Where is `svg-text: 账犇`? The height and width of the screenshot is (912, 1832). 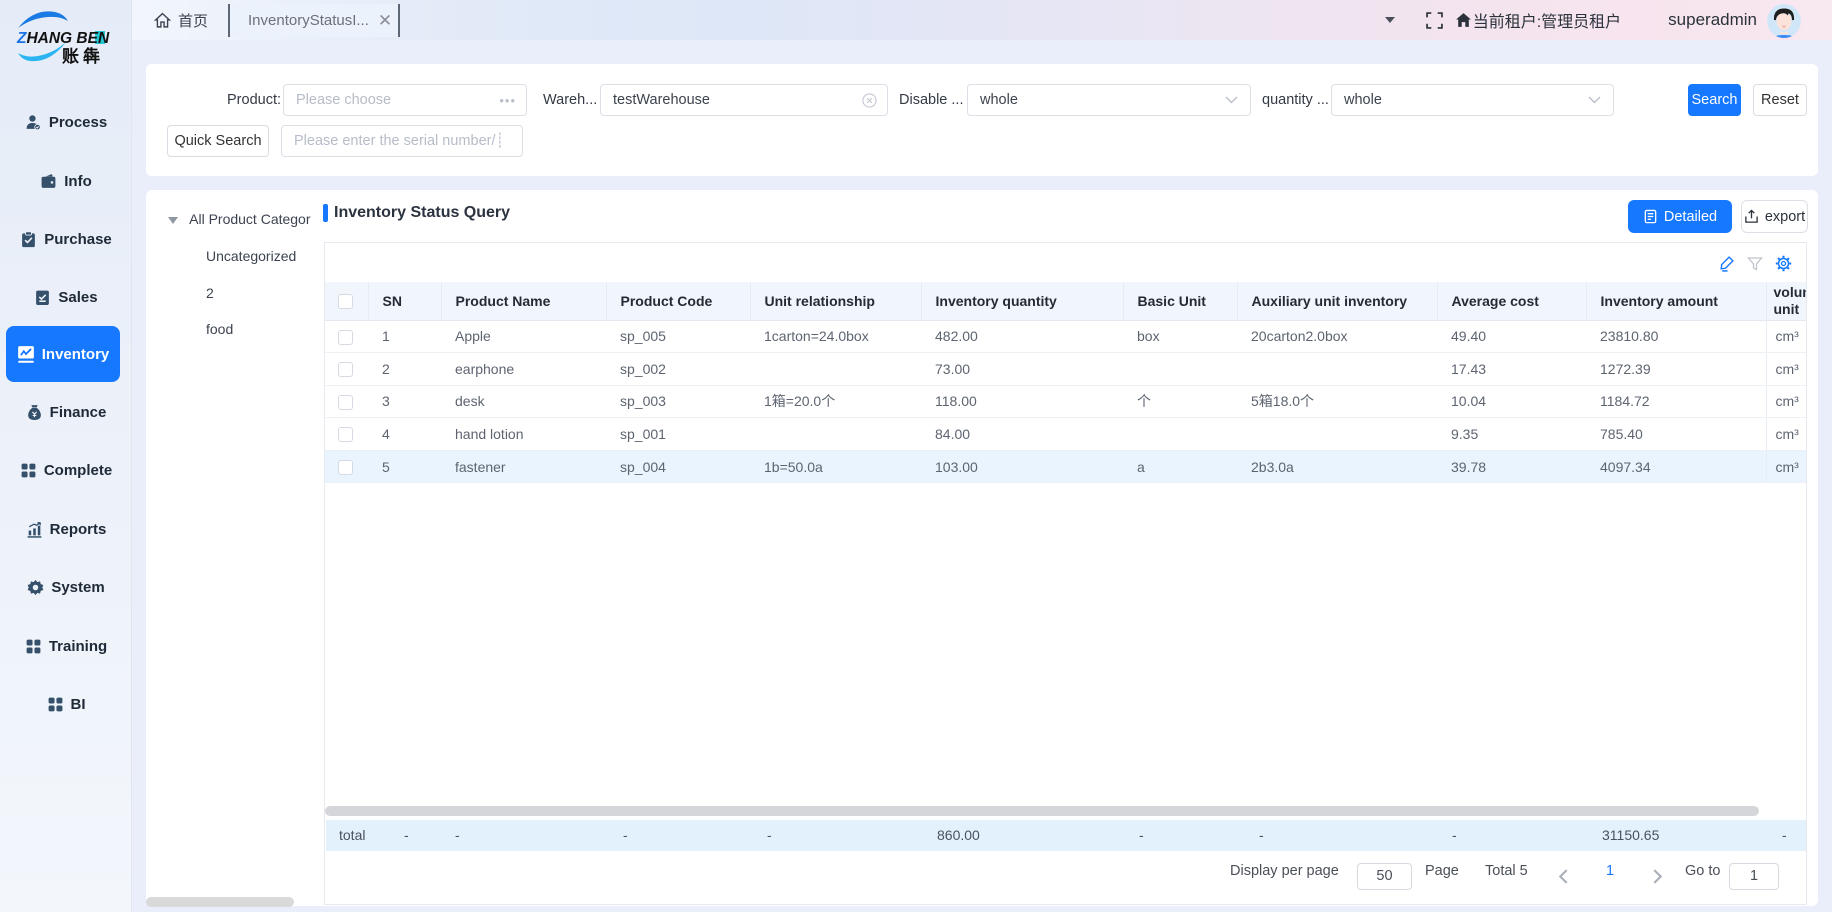
svg-text: 账犇 is located at coordinates (83, 56).